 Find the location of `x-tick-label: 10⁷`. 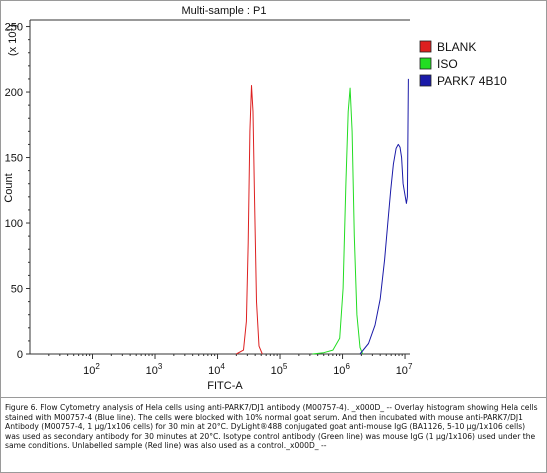

x-tick-label: 10⁷ is located at coordinates (404, 369).